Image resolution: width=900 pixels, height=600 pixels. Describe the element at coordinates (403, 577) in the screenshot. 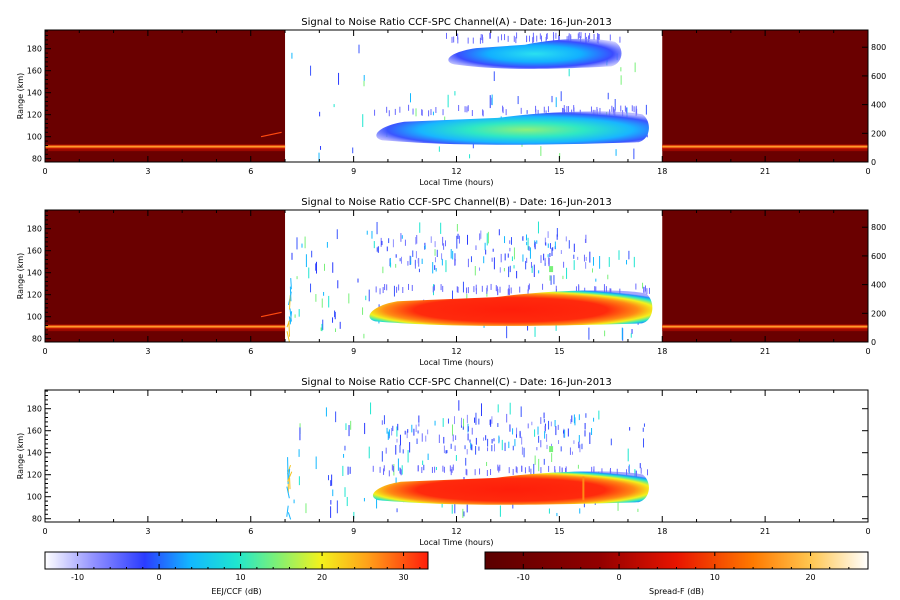

I see `colorbar-tick-label: 30` at that location.